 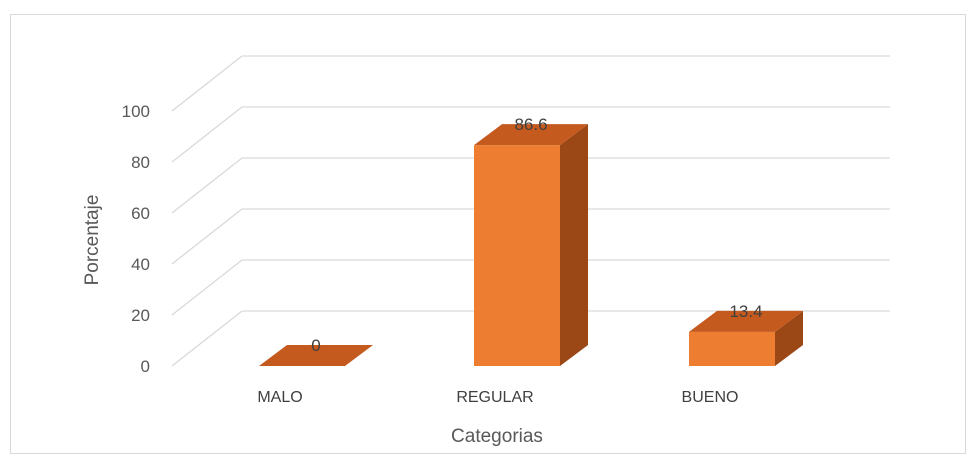 I want to click on y-tick-label: 40, so click(x=140, y=264).